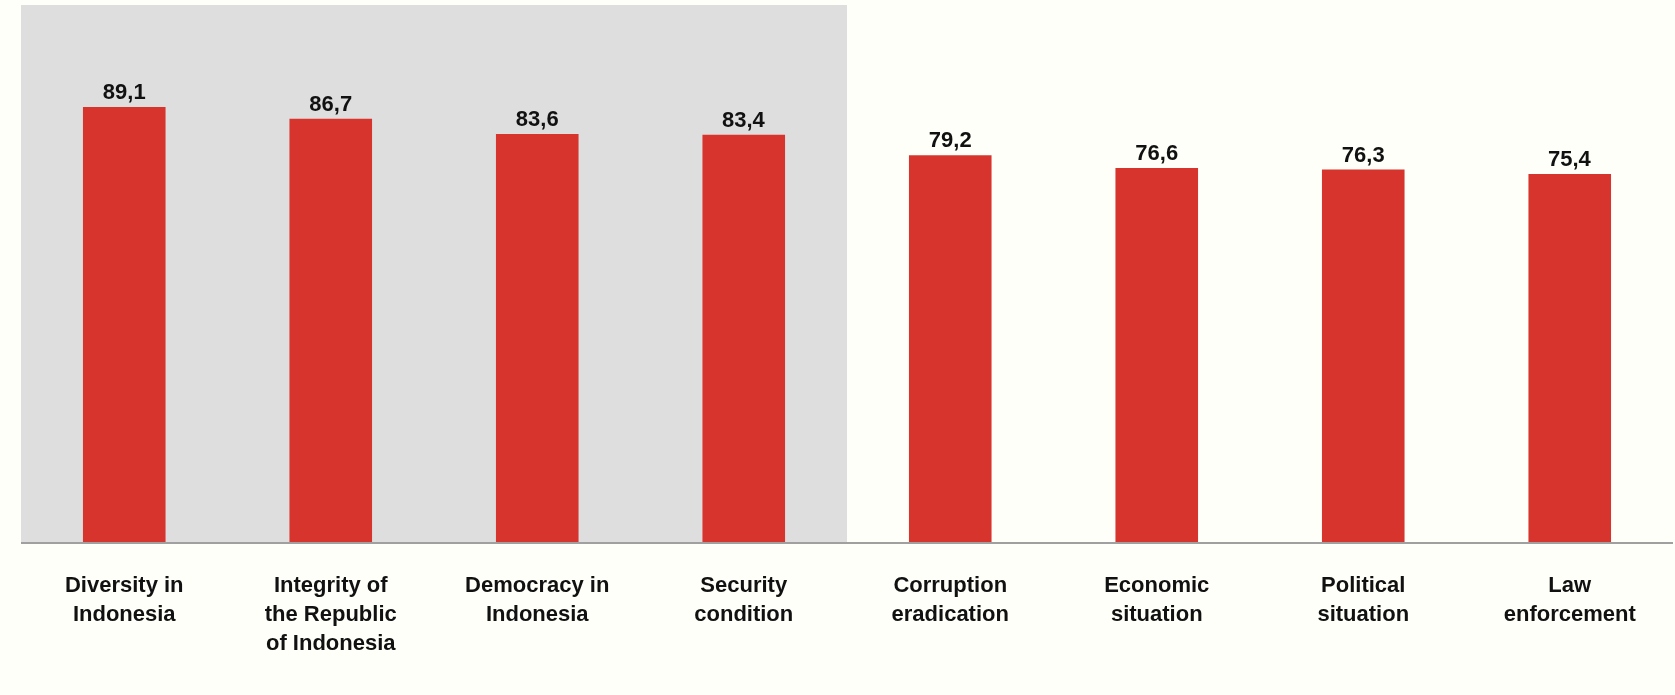 The width and height of the screenshot is (1675, 695). I want to click on data-label: 76,6, so click(1157, 153).